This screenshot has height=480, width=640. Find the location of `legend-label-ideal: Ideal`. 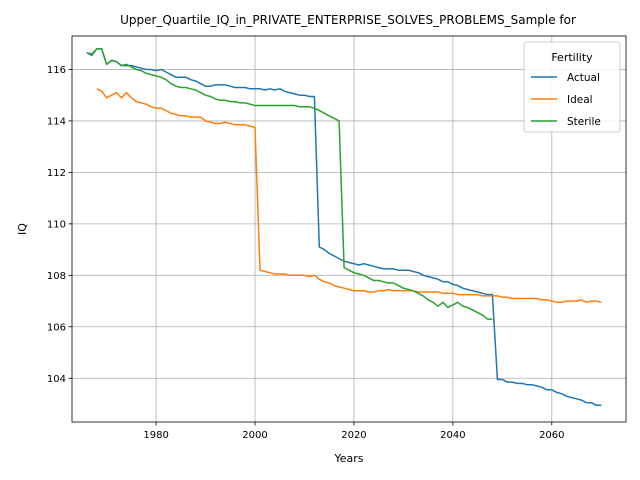

legend-label-ideal: Ideal is located at coordinates (580, 100).